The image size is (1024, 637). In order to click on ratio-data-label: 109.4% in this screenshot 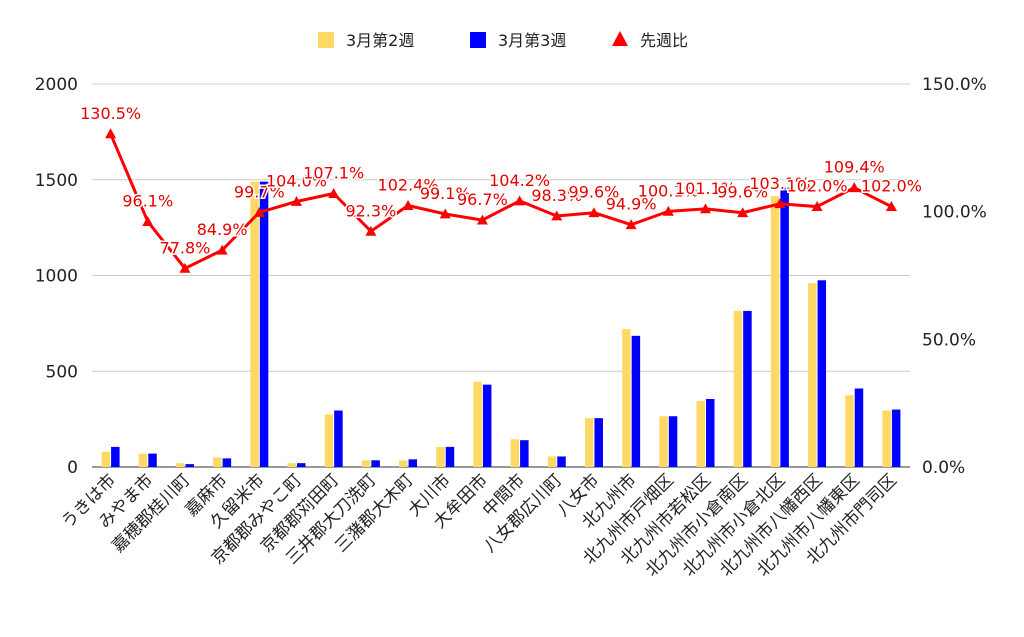, I will do `click(854, 167)`.